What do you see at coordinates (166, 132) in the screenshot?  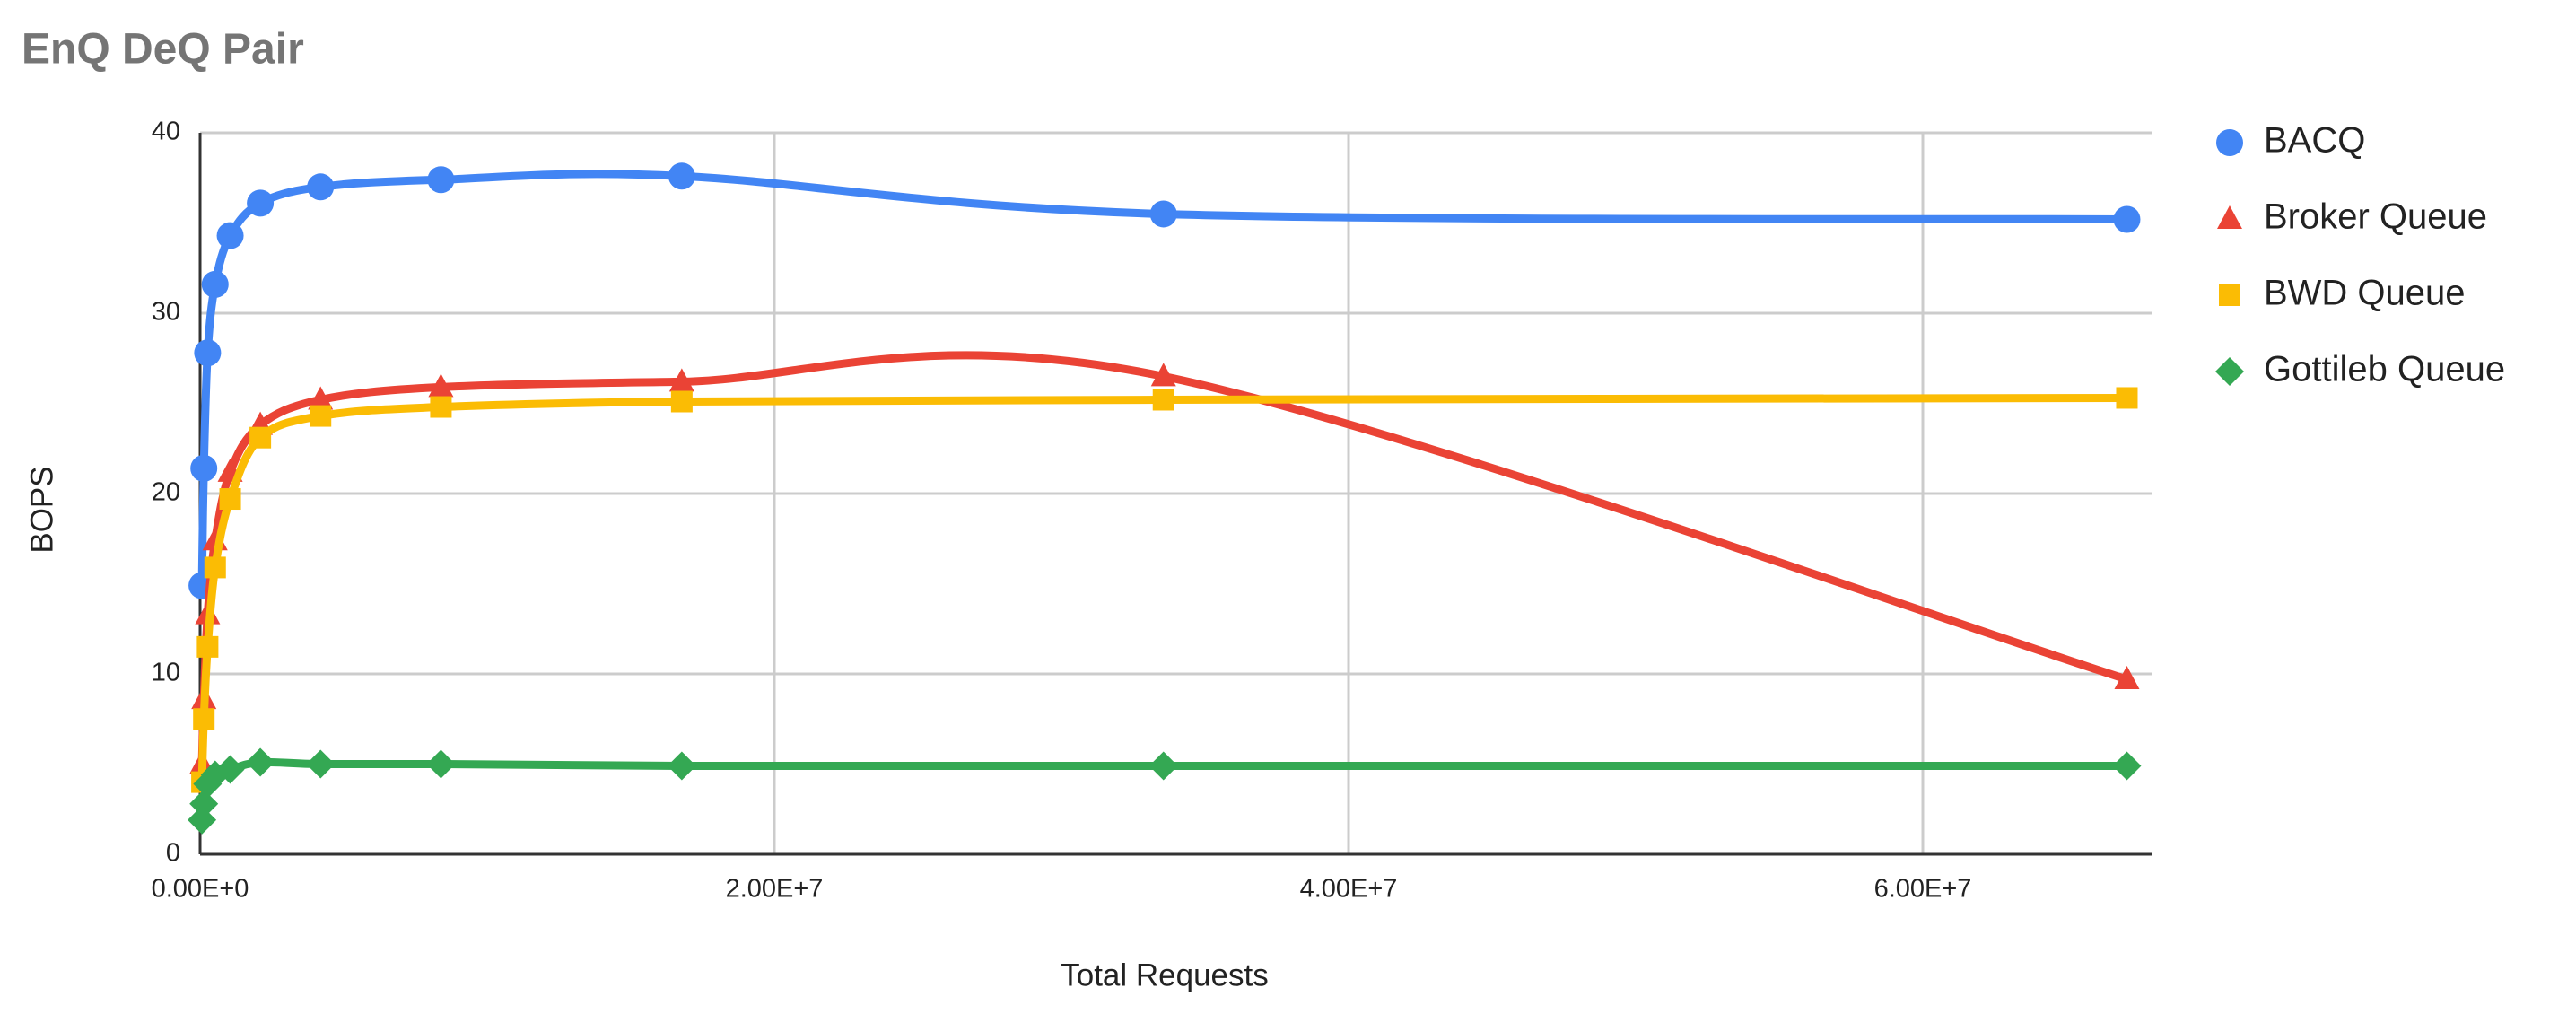 I see `y-tick-label: 40` at bounding box center [166, 132].